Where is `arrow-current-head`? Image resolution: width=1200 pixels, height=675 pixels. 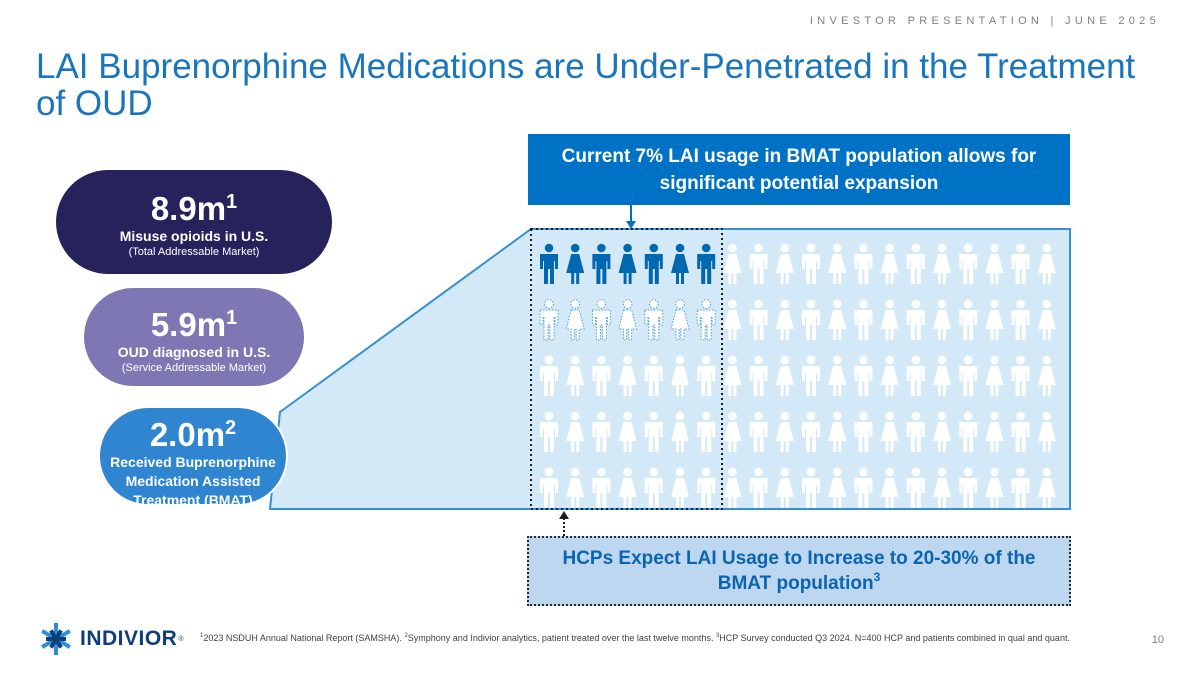 arrow-current-head is located at coordinates (631, 225).